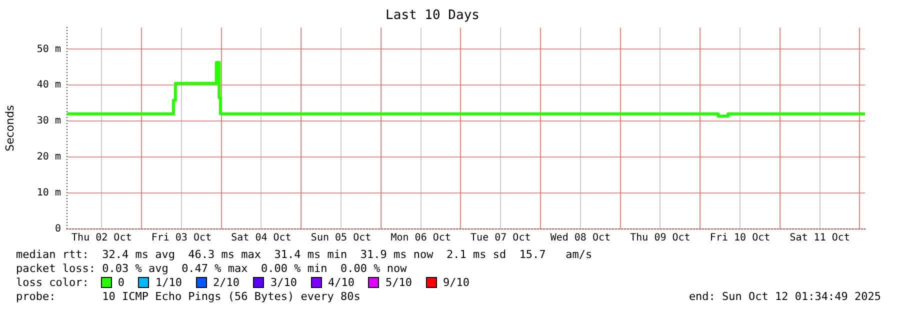 This screenshot has height=310, width=897. Describe the element at coordinates (261, 238) in the screenshot. I see `x-tick-label: Sat 04 Oct` at that location.